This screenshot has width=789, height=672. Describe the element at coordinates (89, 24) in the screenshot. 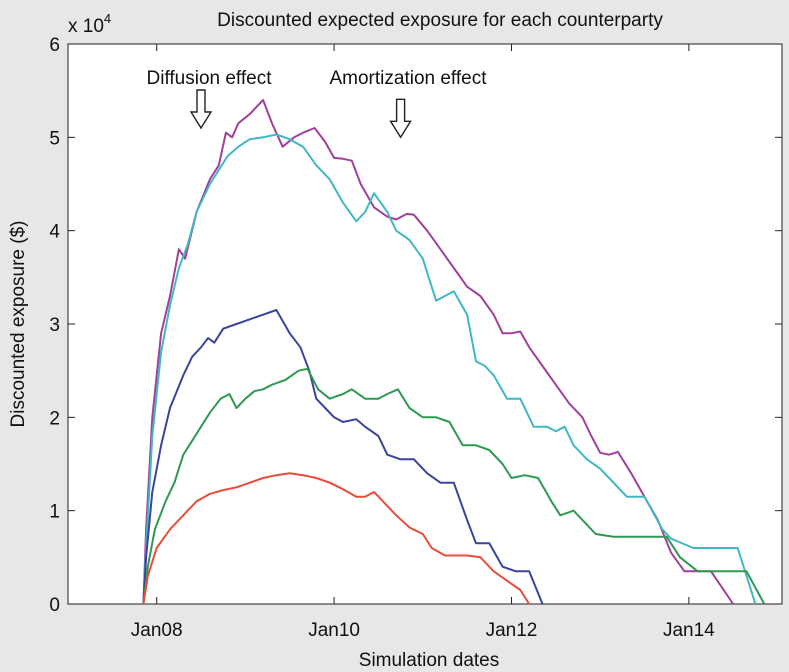

I see `y-scale-label: x 104` at that location.